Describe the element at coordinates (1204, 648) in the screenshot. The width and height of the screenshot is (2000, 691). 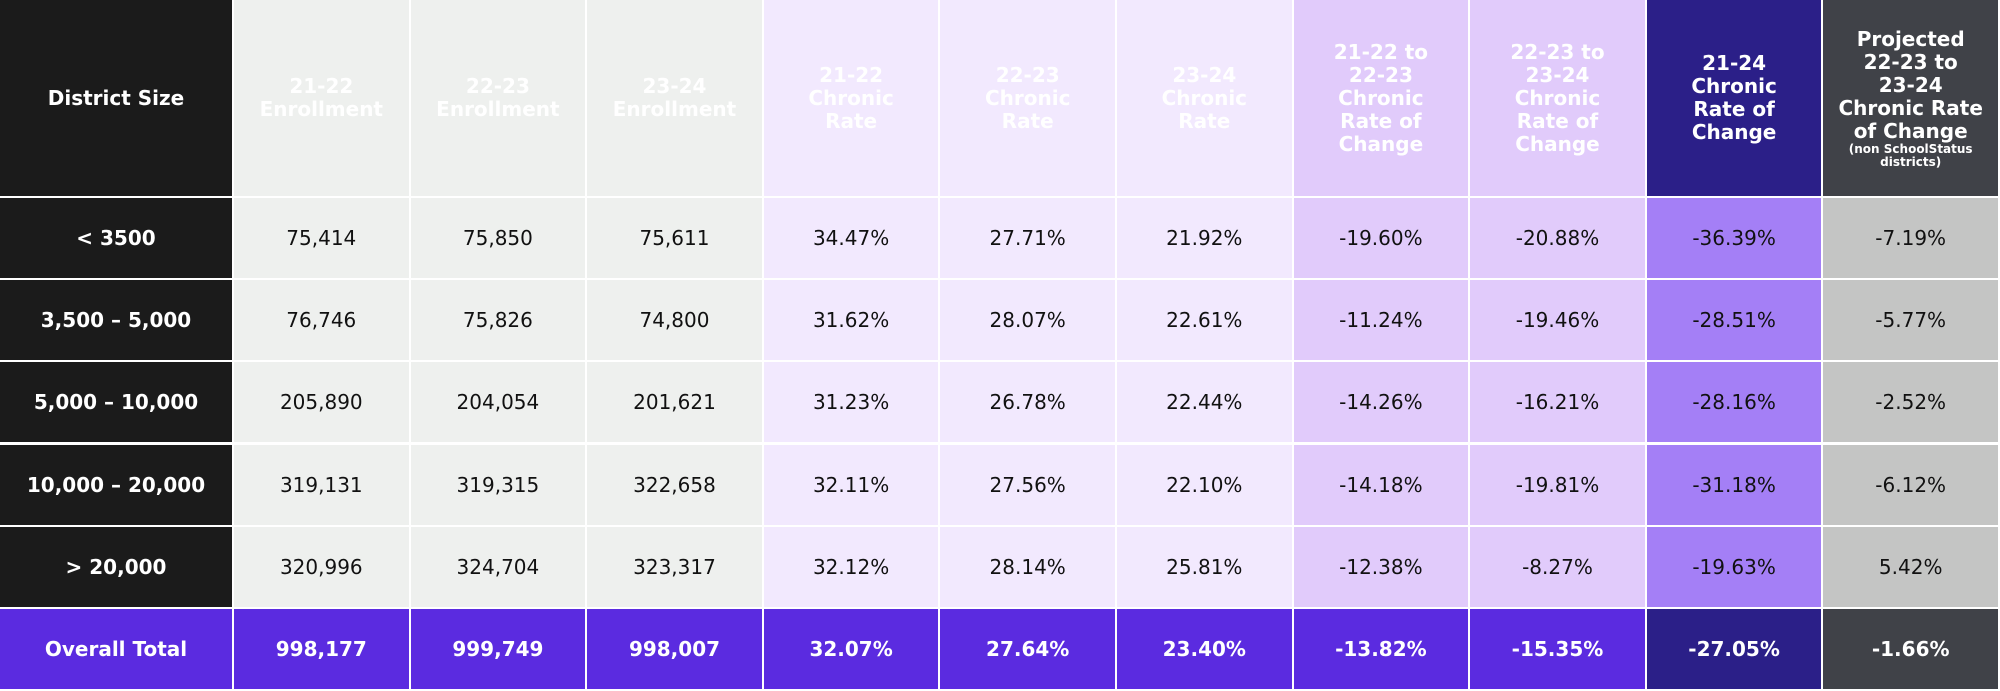
I see `table-cell: 23.40%` at that location.